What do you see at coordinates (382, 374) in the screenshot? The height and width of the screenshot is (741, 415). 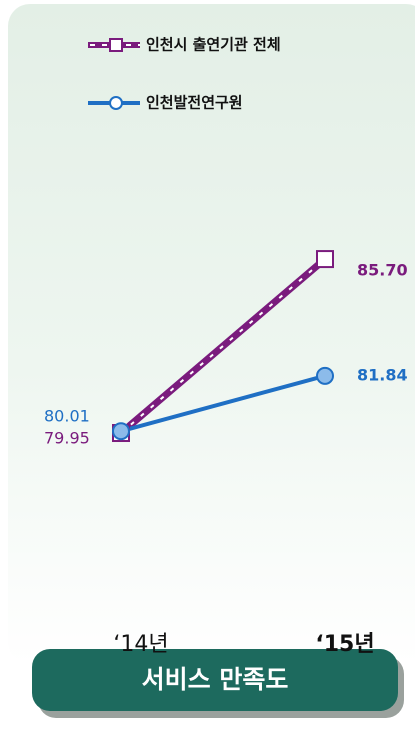 I see `value-label: 81.84` at bounding box center [382, 374].